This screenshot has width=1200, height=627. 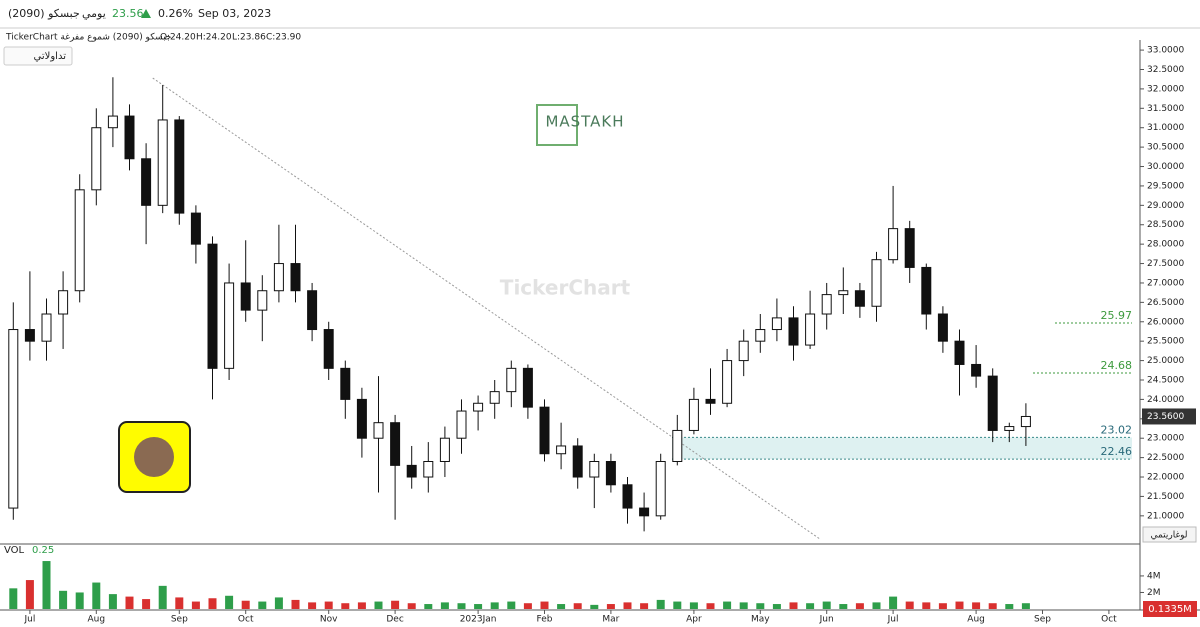 What do you see at coordinates (283, 38) in the screenshot?
I see `info-close: C:23.90` at bounding box center [283, 38].